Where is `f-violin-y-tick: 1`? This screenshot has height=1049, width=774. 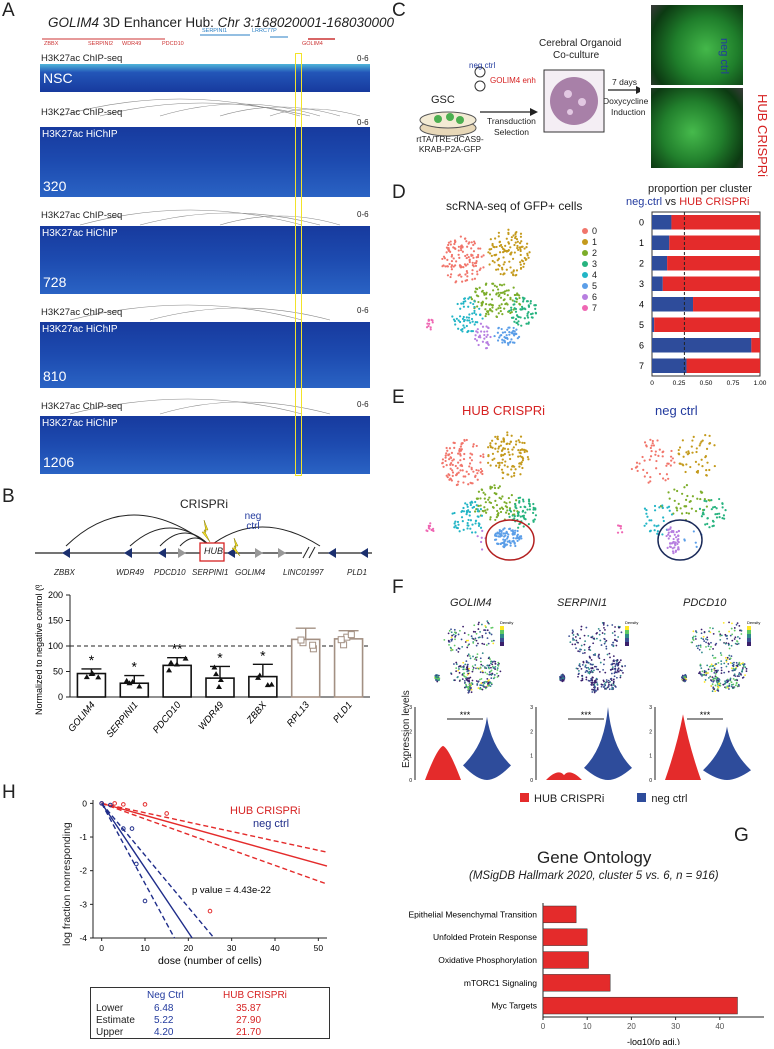
f-violin-y-tick: 1 is located at coordinates (650, 757).